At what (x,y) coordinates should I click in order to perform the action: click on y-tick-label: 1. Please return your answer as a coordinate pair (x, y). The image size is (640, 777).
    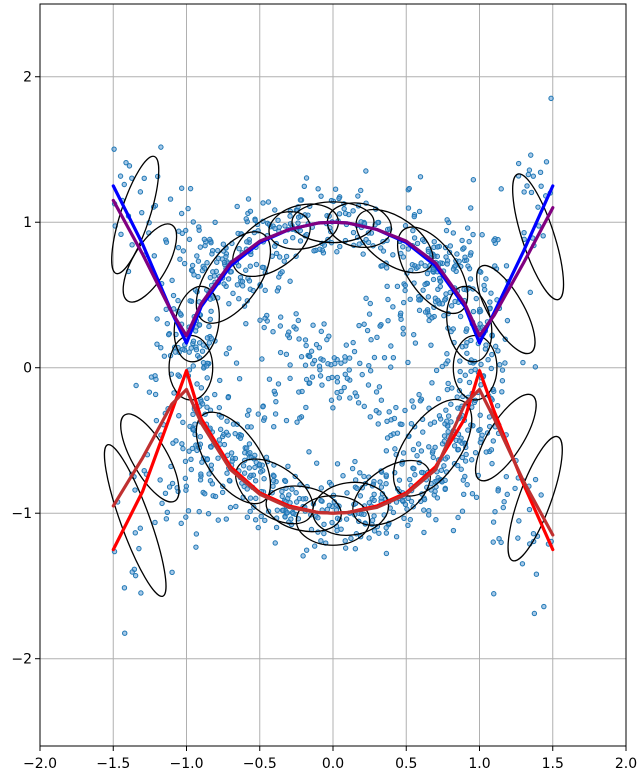
    Looking at the image, I should click on (27, 223).